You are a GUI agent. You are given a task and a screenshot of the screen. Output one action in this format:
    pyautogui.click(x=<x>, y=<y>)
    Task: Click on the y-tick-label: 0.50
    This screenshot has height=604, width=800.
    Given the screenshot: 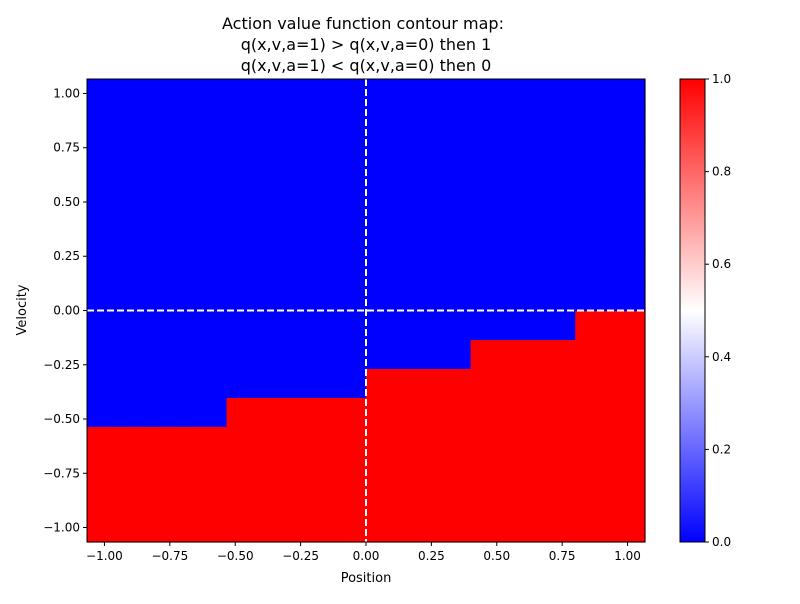 What is the action you would take?
    pyautogui.click(x=66, y=202)
    